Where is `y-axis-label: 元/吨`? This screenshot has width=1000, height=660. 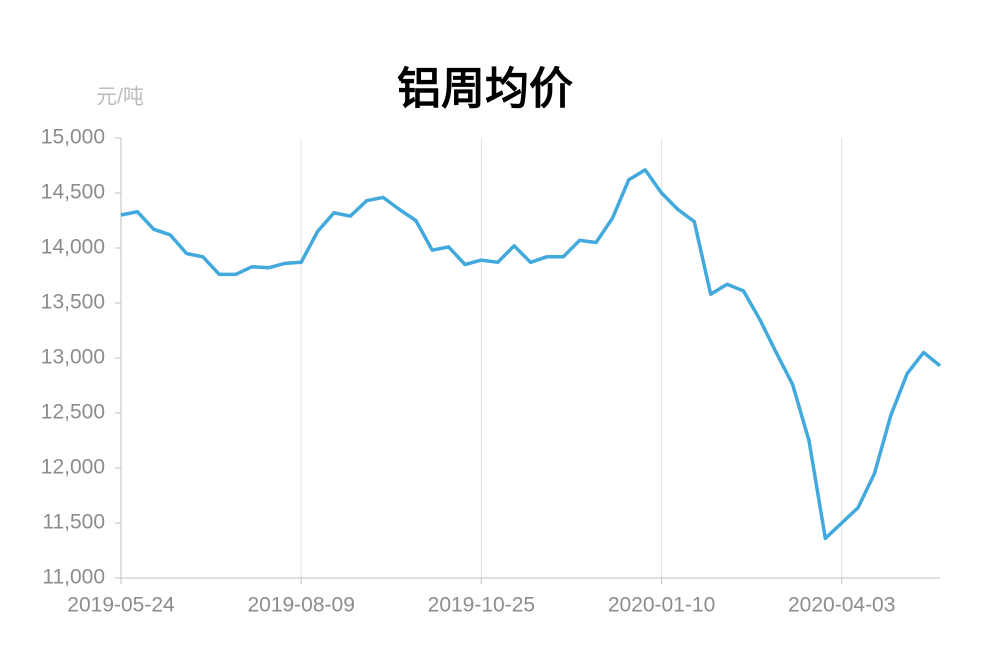
y-axis-label: 元/吨 is located at coordinates (120, 97).